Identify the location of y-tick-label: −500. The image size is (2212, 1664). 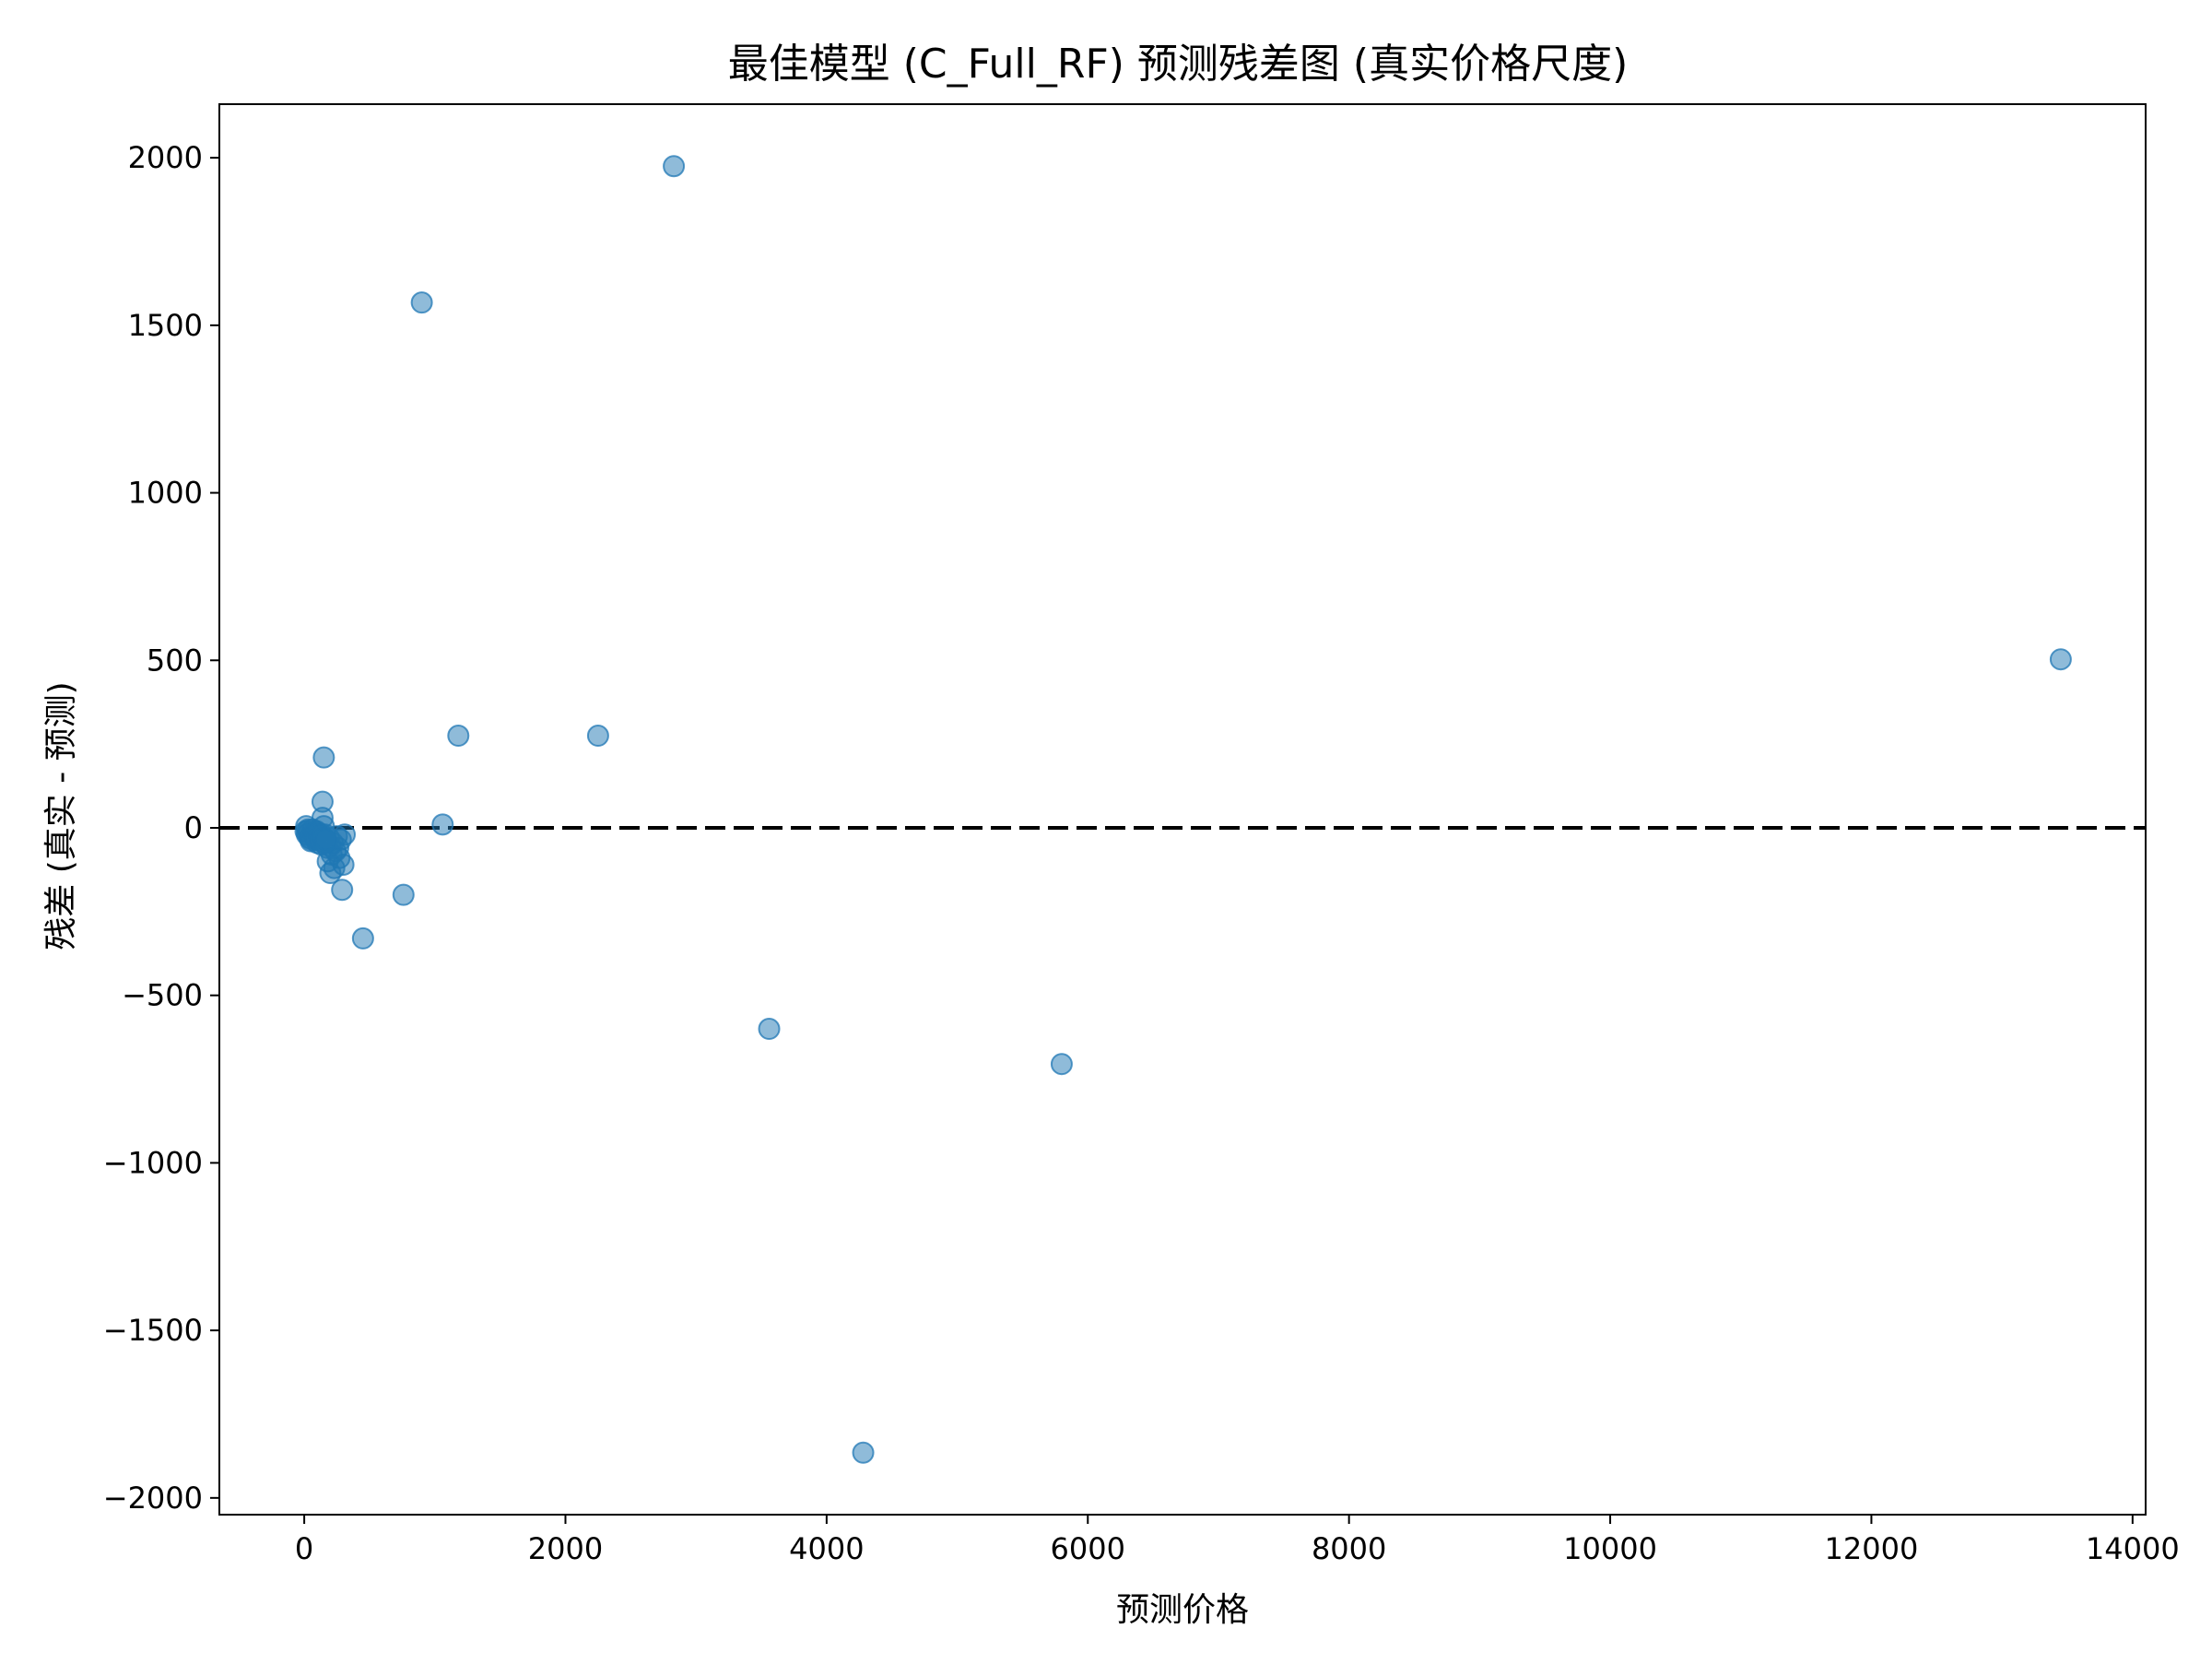
(162, 995).